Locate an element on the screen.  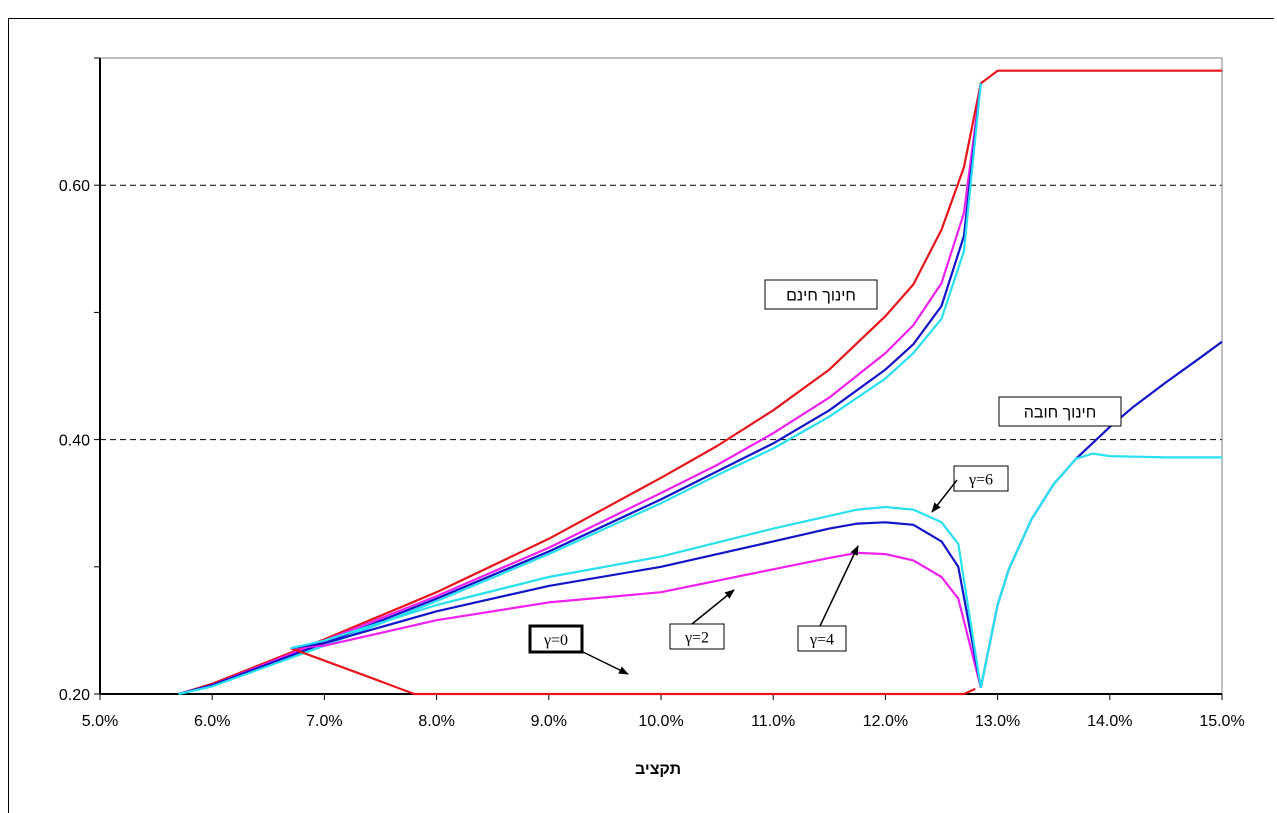
annotation-box-g2 is located at coordinates (697, 636).